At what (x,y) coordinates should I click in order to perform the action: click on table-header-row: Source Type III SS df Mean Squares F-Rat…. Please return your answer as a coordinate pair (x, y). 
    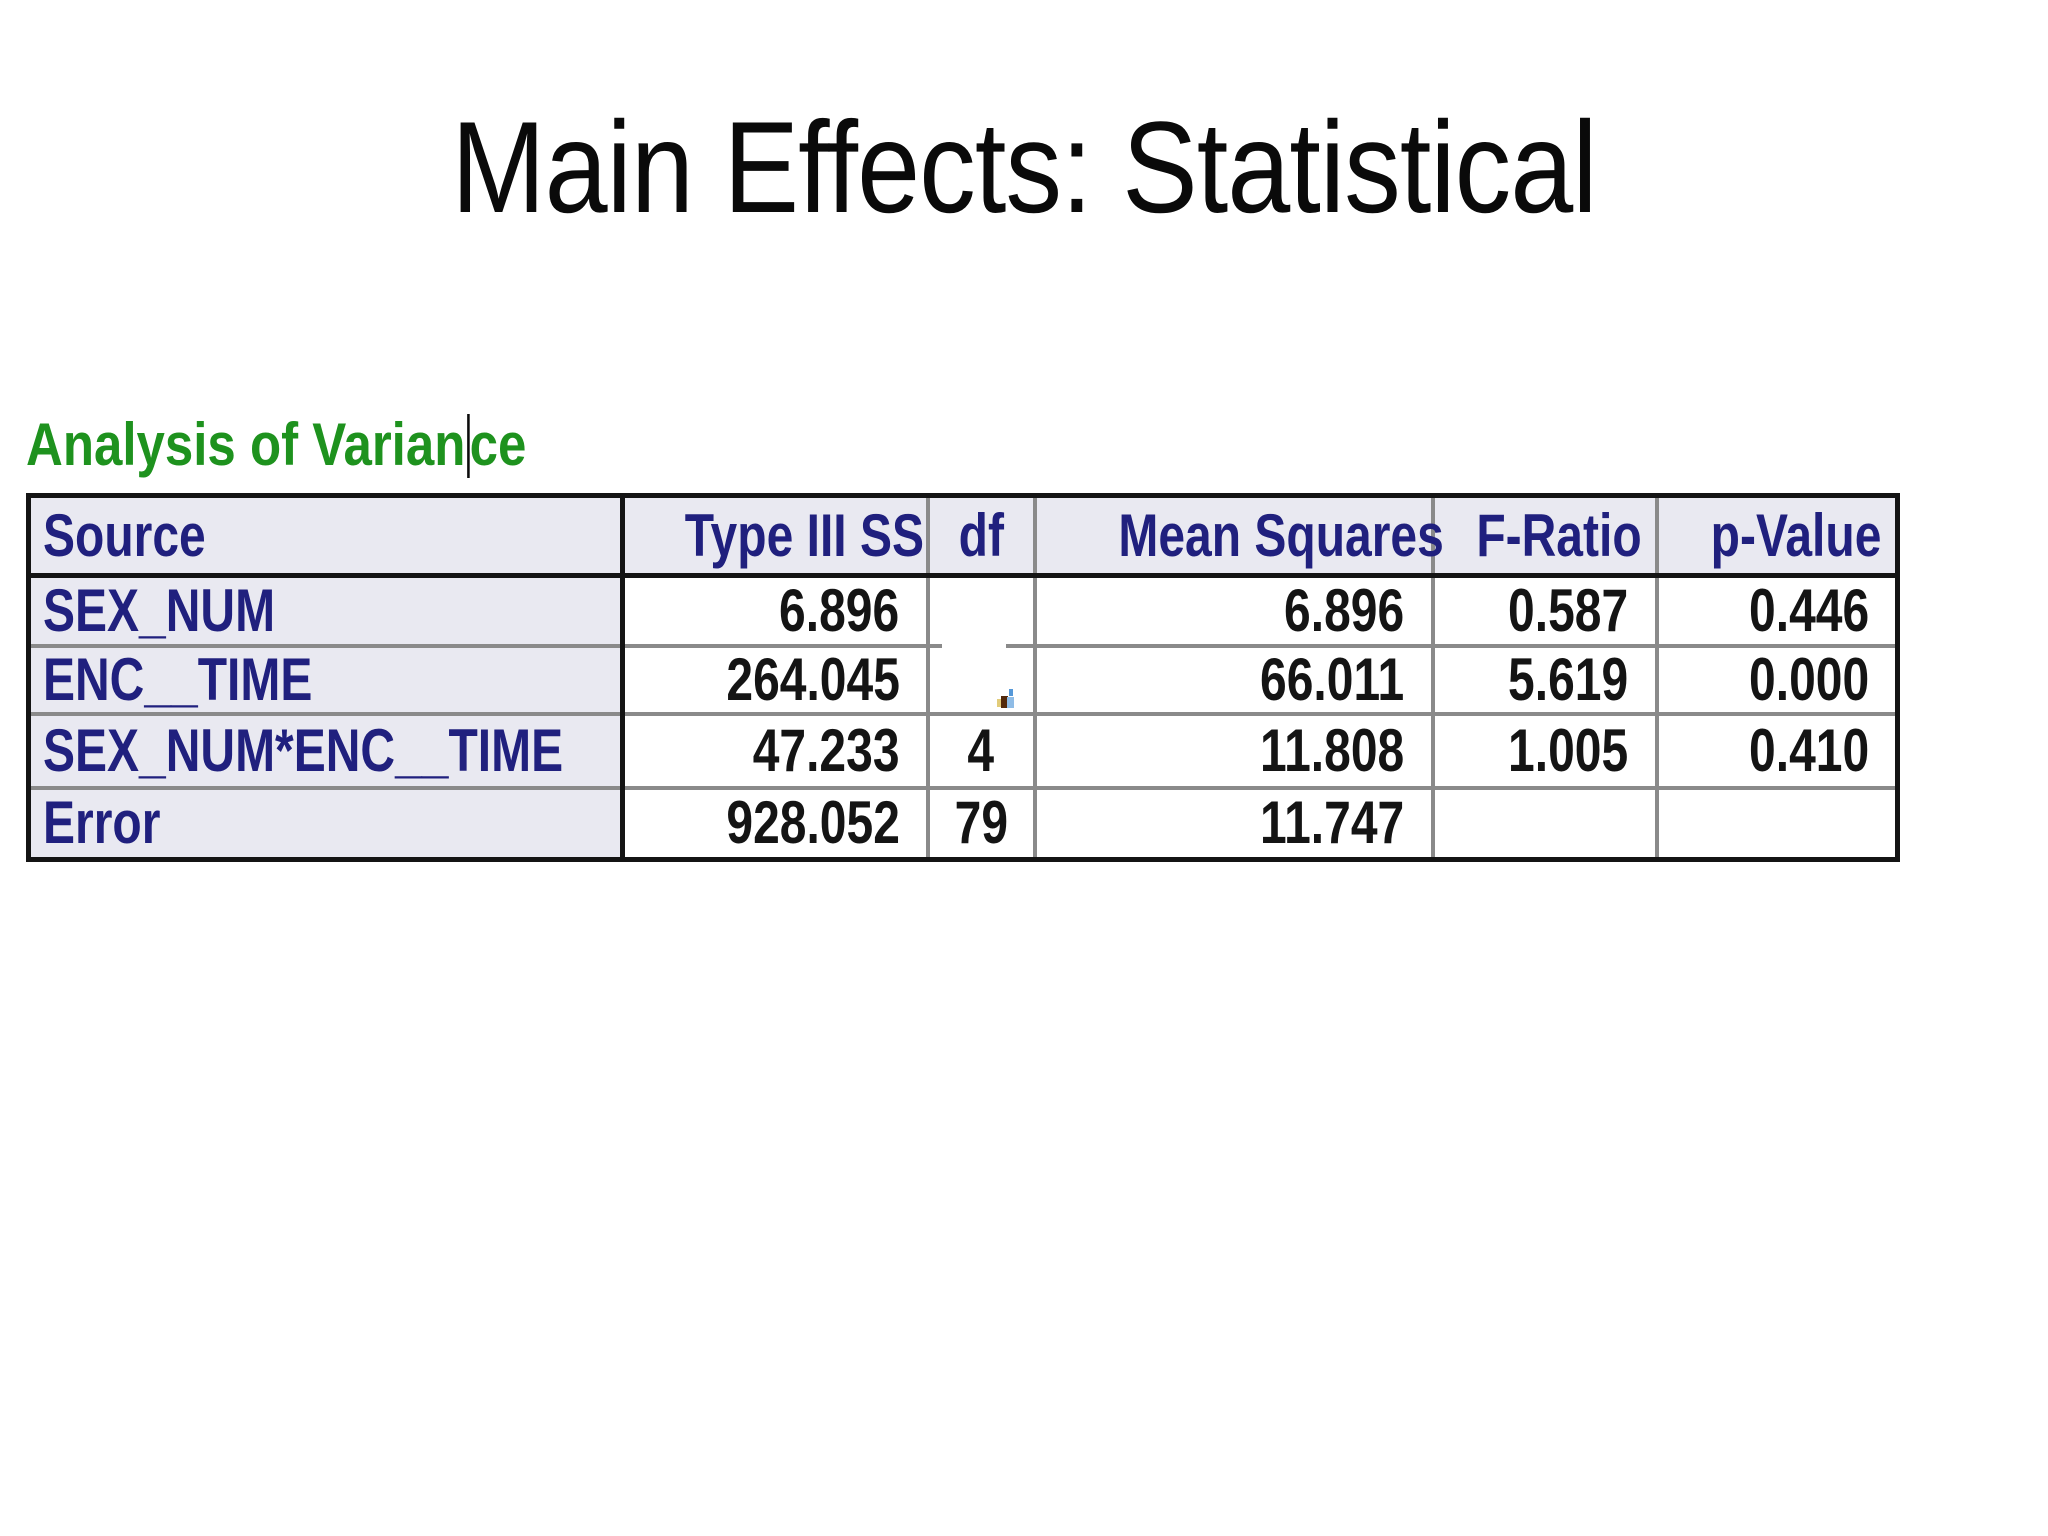
    Looking at the image, I should click on (963, 536).